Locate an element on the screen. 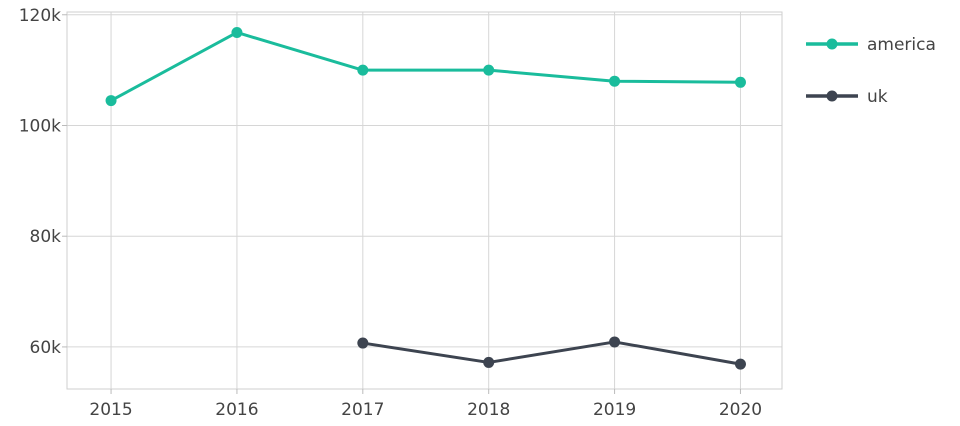 Image resolution: width=960 pixels, height=426 pixels. y-axis-ticks: 60k 80k 100k 120k is located at coordinates (43, 182).